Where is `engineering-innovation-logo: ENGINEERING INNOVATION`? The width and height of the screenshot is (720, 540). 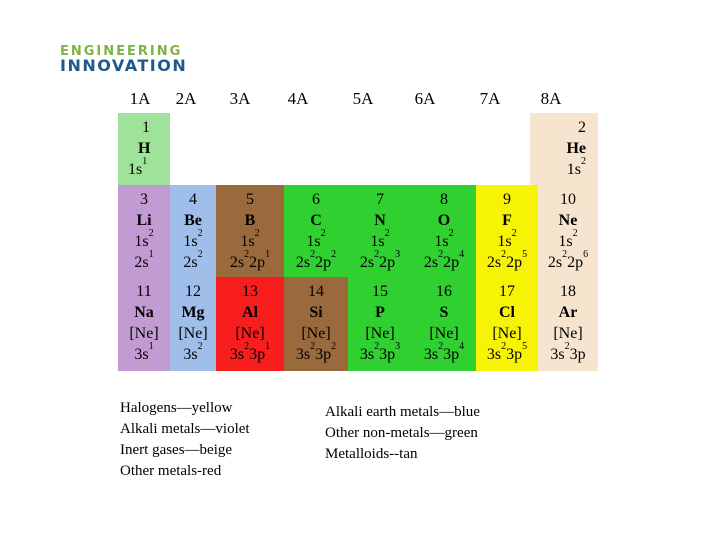 engineering-innovation-logo: ENGINEERING INNOVATION is located at coordinates (130, 59).